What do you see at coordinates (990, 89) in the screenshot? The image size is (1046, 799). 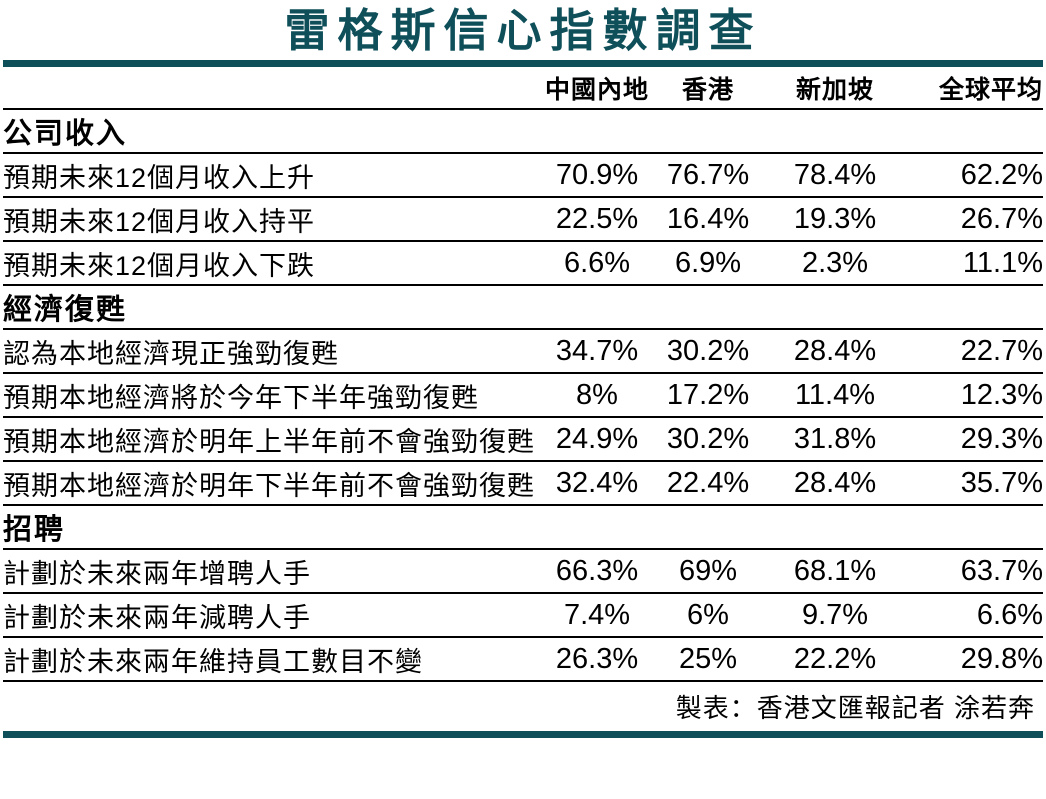 I see `column-header-global: 全球平均` at bounding box center [990, 89].